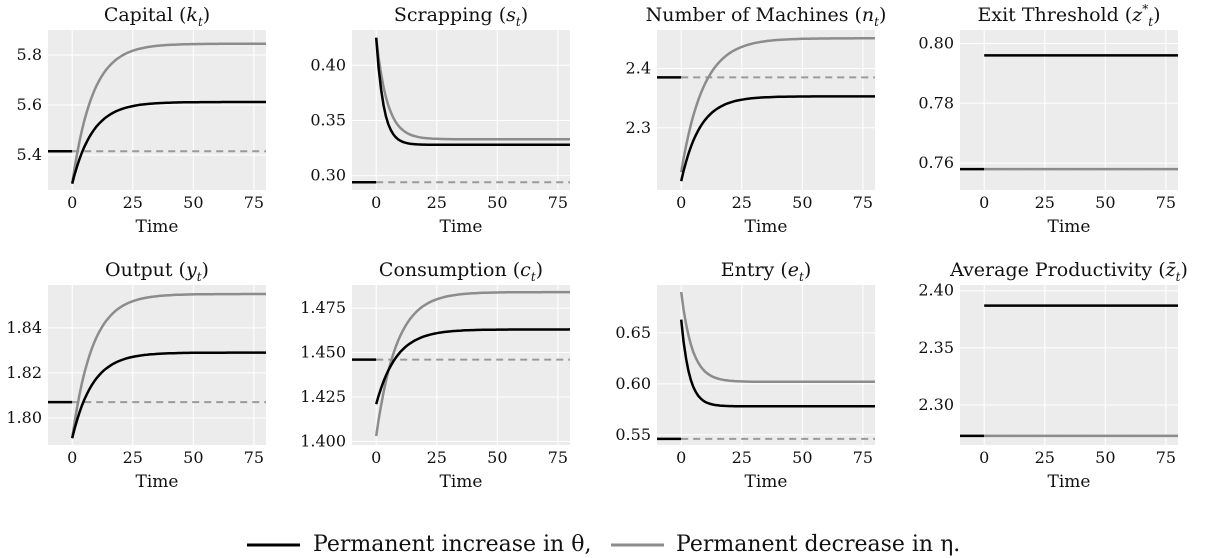 Image resolution: width=1210 pixels, height=558 pixels. Describe the element at coordinates (450, 15) in the screenshot. I see `title-text: Scrapping (` at that location.